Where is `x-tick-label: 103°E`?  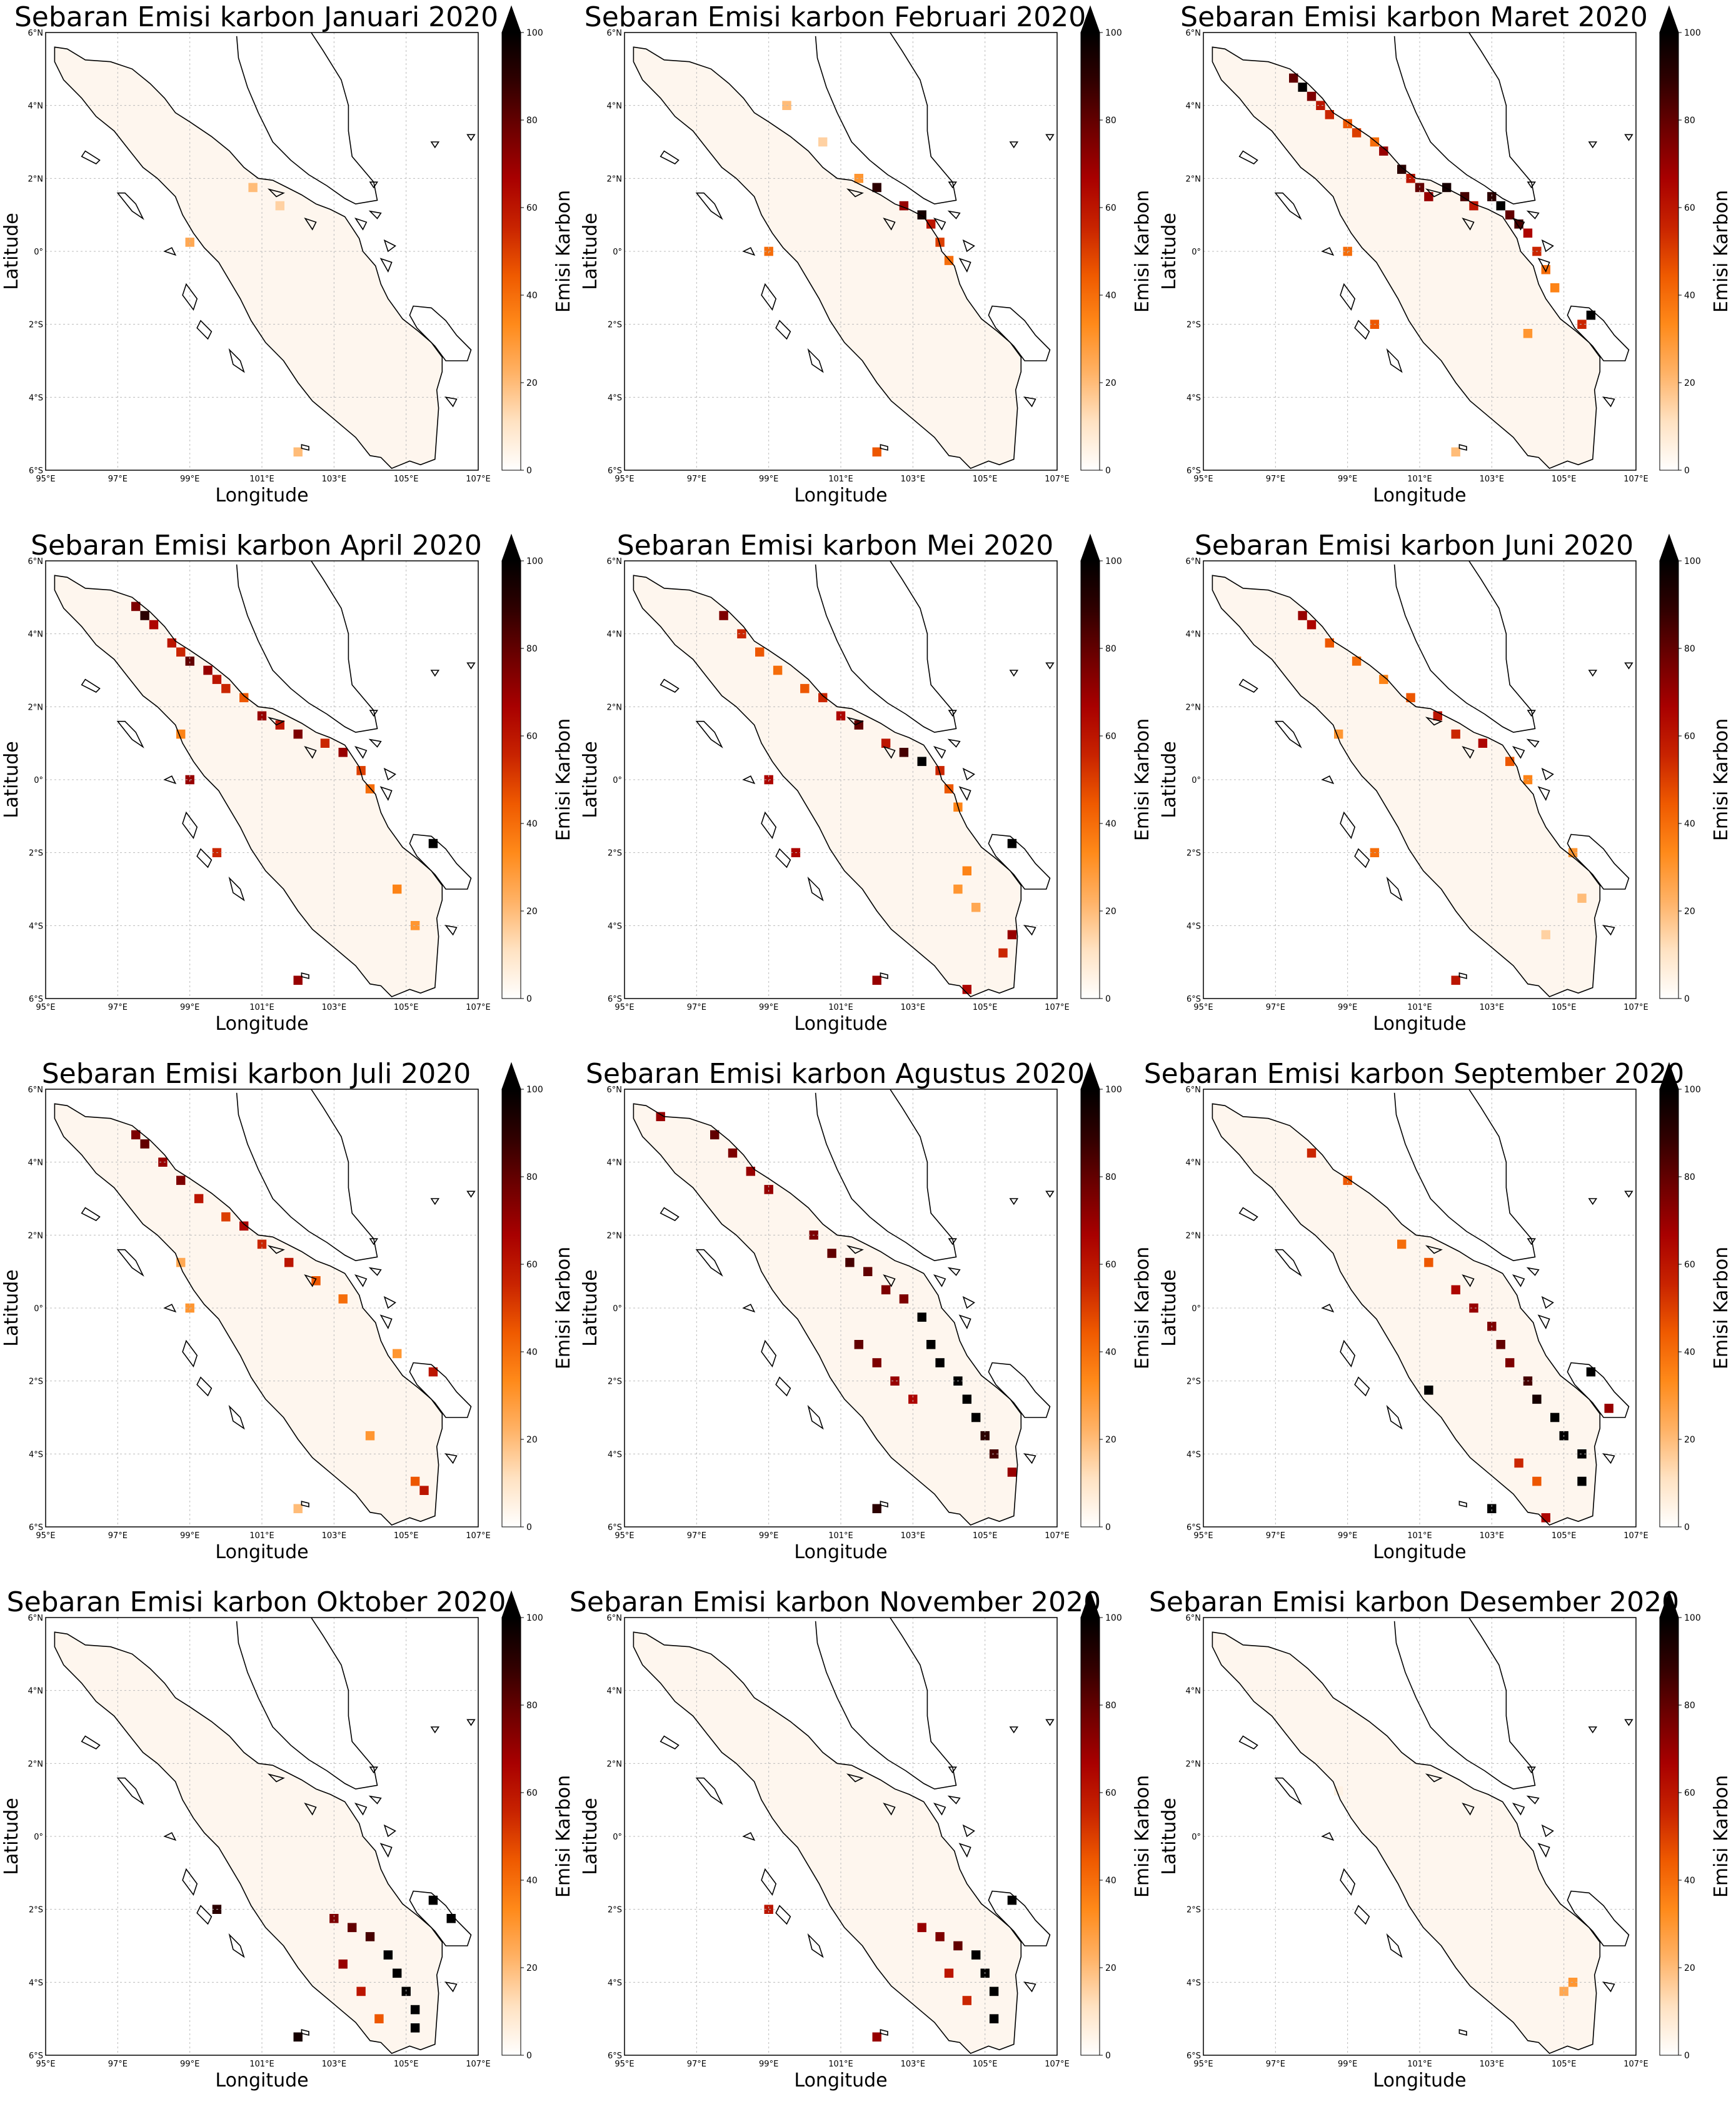
x-tick-label: 103°E is located at coordinates (914, 479).